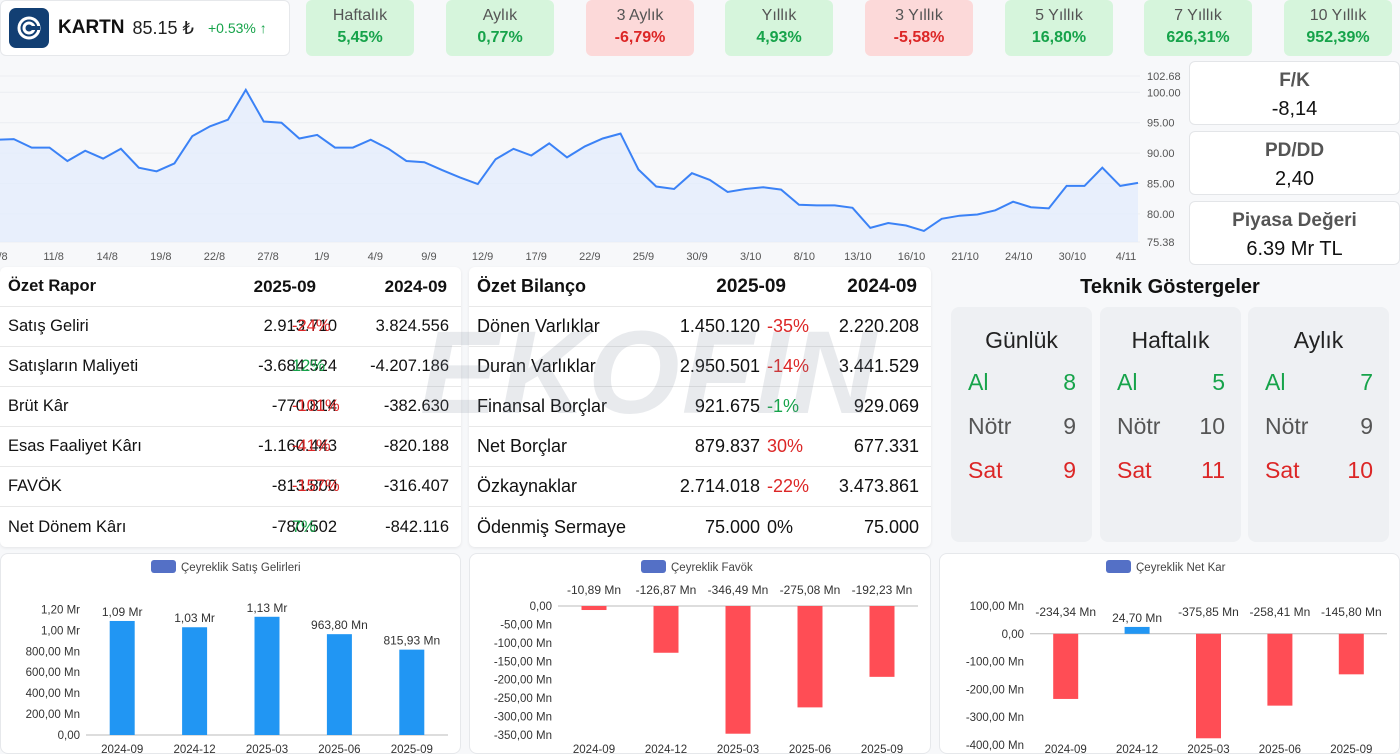  What do you see at coordinates (1319, 470) in the screenshot?
I see `signal-sell: Sat 10` at bounding box center [1319, 470].